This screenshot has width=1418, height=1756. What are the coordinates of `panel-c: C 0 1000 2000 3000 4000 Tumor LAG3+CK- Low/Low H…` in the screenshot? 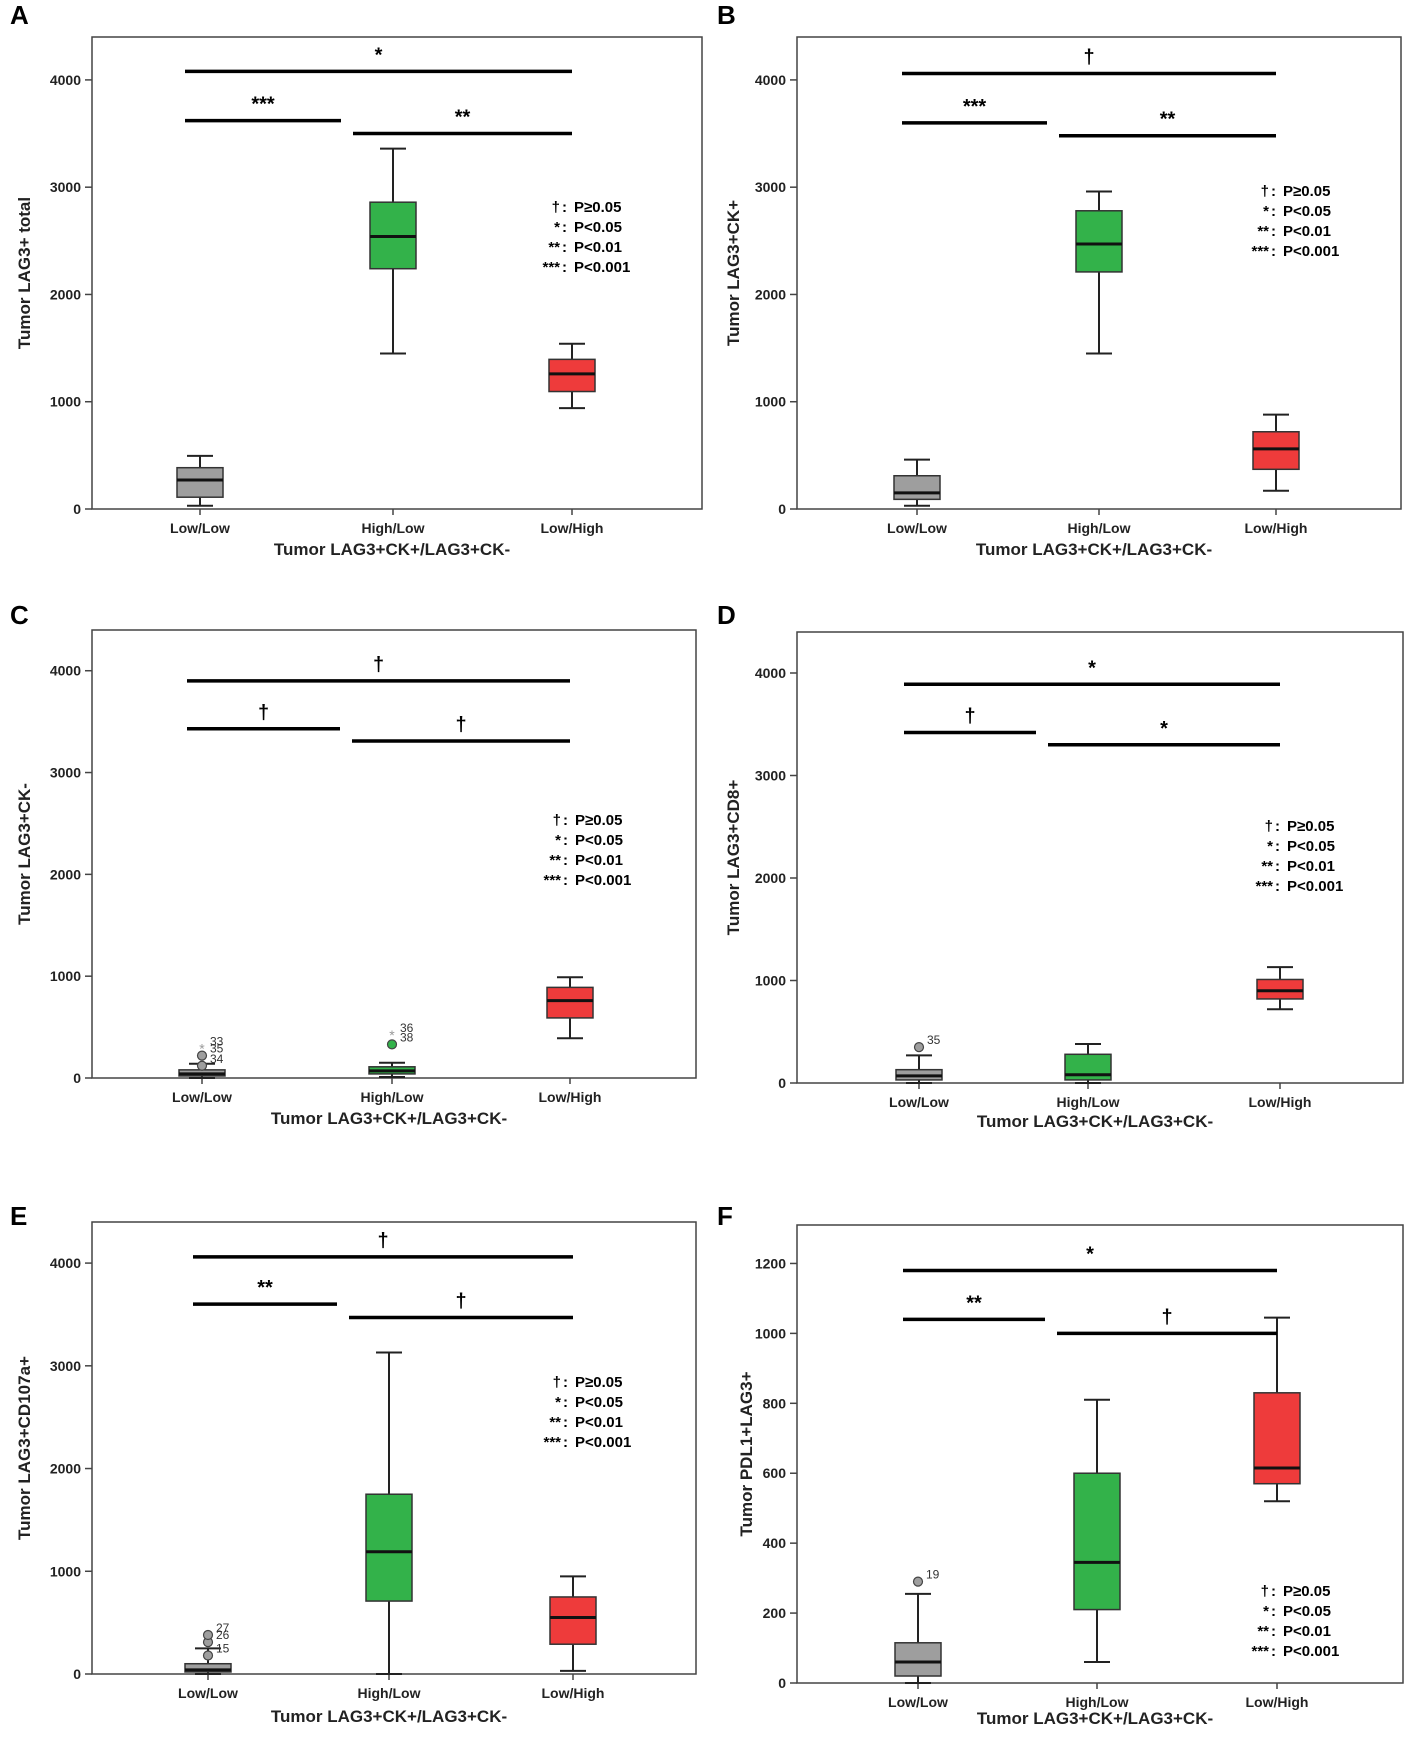 It's located at (353, 864).